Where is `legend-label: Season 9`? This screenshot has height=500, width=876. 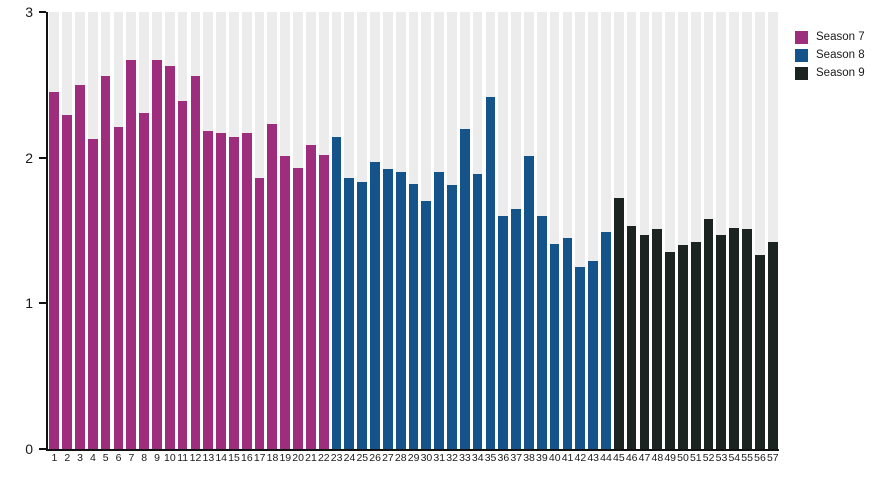 legend-label: Season 9 is located at coordinates (840, 73).